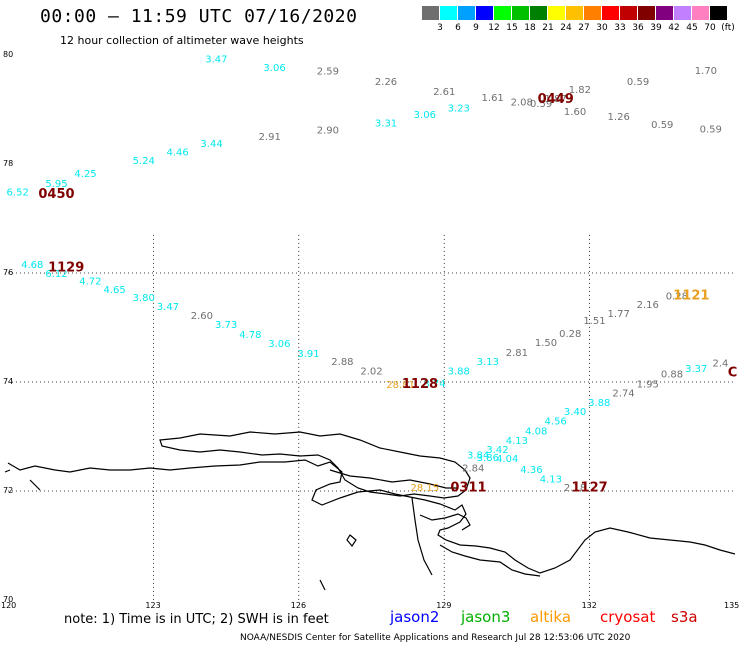  I want to click on wave-height-value: 4.68, so click(32, 265).